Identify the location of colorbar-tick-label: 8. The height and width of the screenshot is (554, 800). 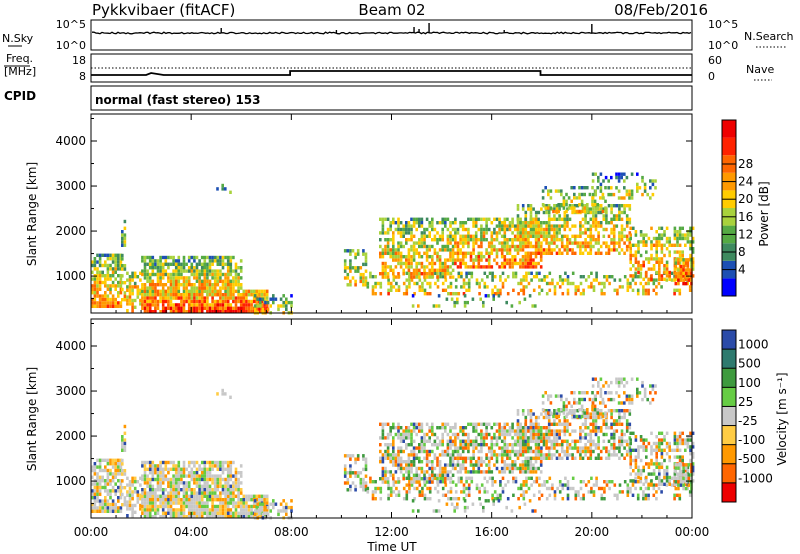
(742, 252).